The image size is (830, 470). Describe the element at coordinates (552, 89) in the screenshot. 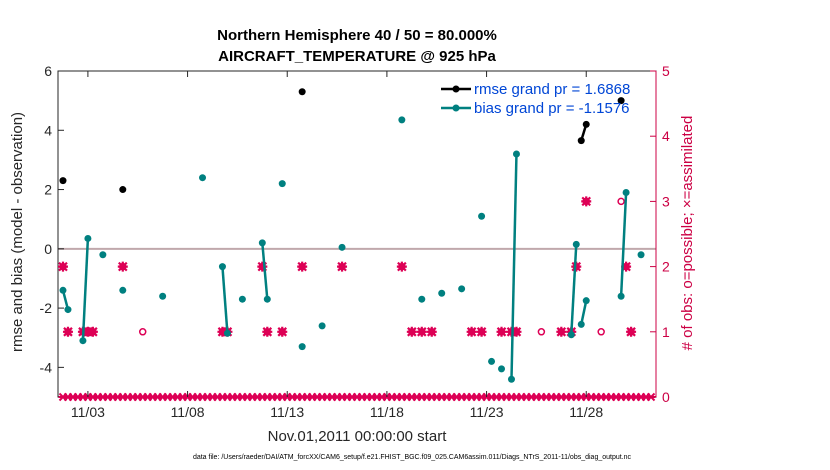

I see `legend-rmse-label: rmse grand pr = 1.6868` at that location.